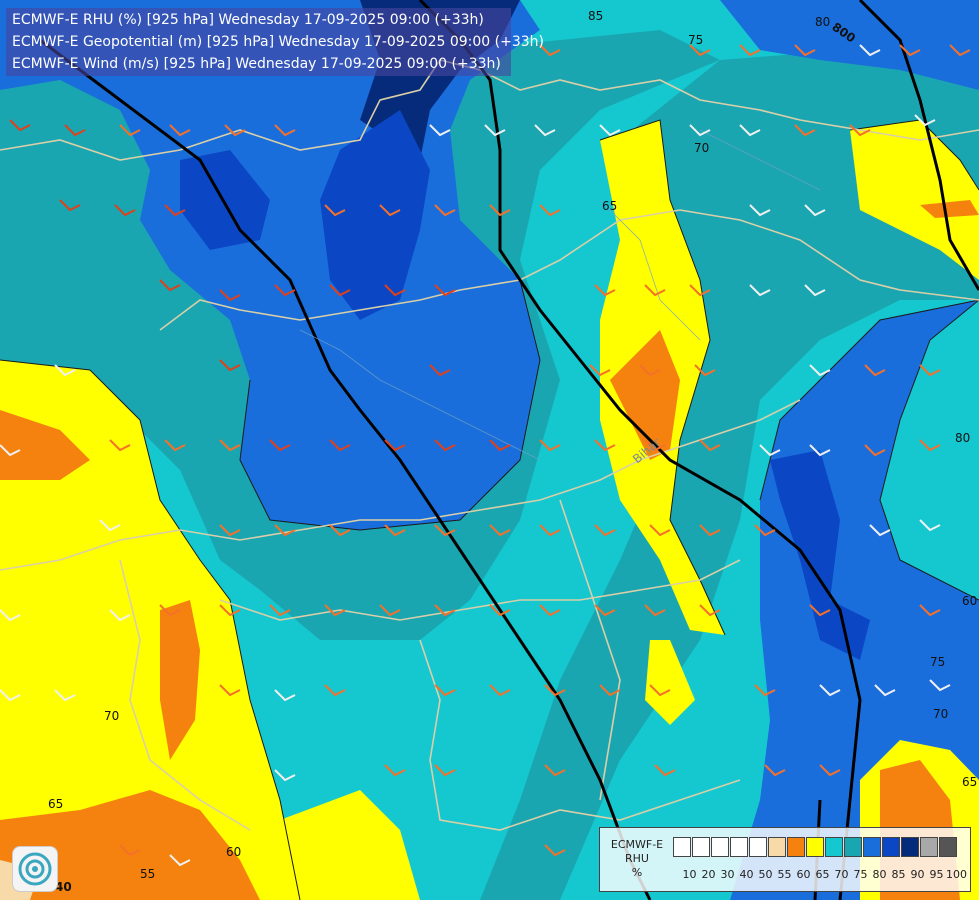  What do you see at coordinates (841, 874) in the screenshot?
I see `legend-tick-label: 70` at bounding box center [841, 874].